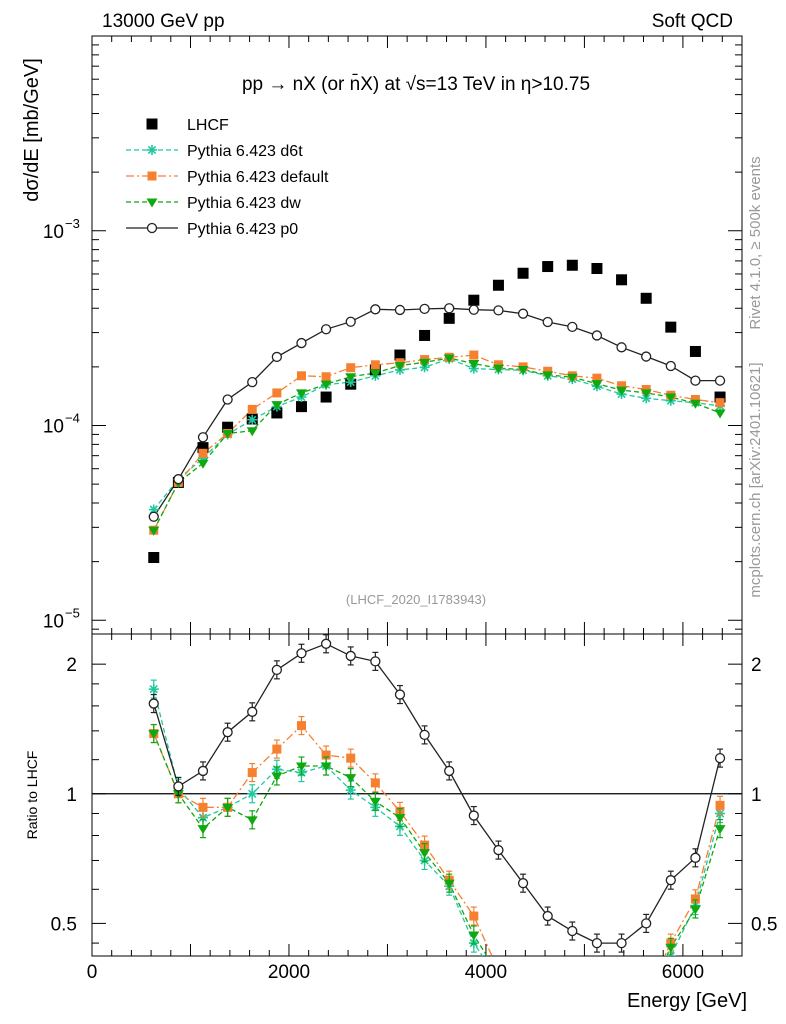 The width and height of the screenshot is (786, 1024). I want to click on ratio-y-tick-label-right: 2, so click(756, 665).